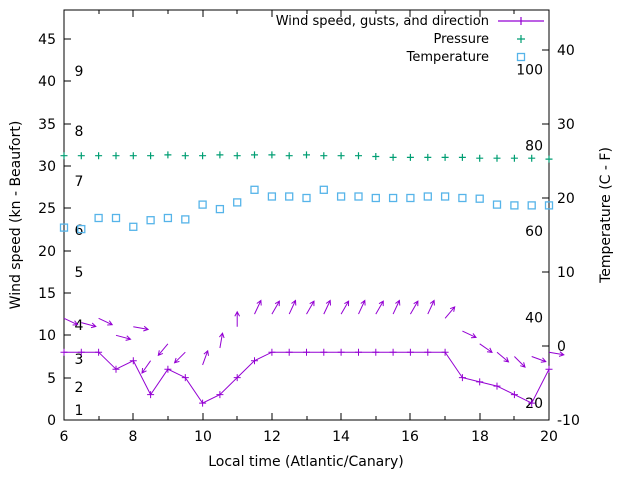 The height and width of the screenshot is (480, 640). I want to click on pressure-sample-glyph, so click(521, 39).